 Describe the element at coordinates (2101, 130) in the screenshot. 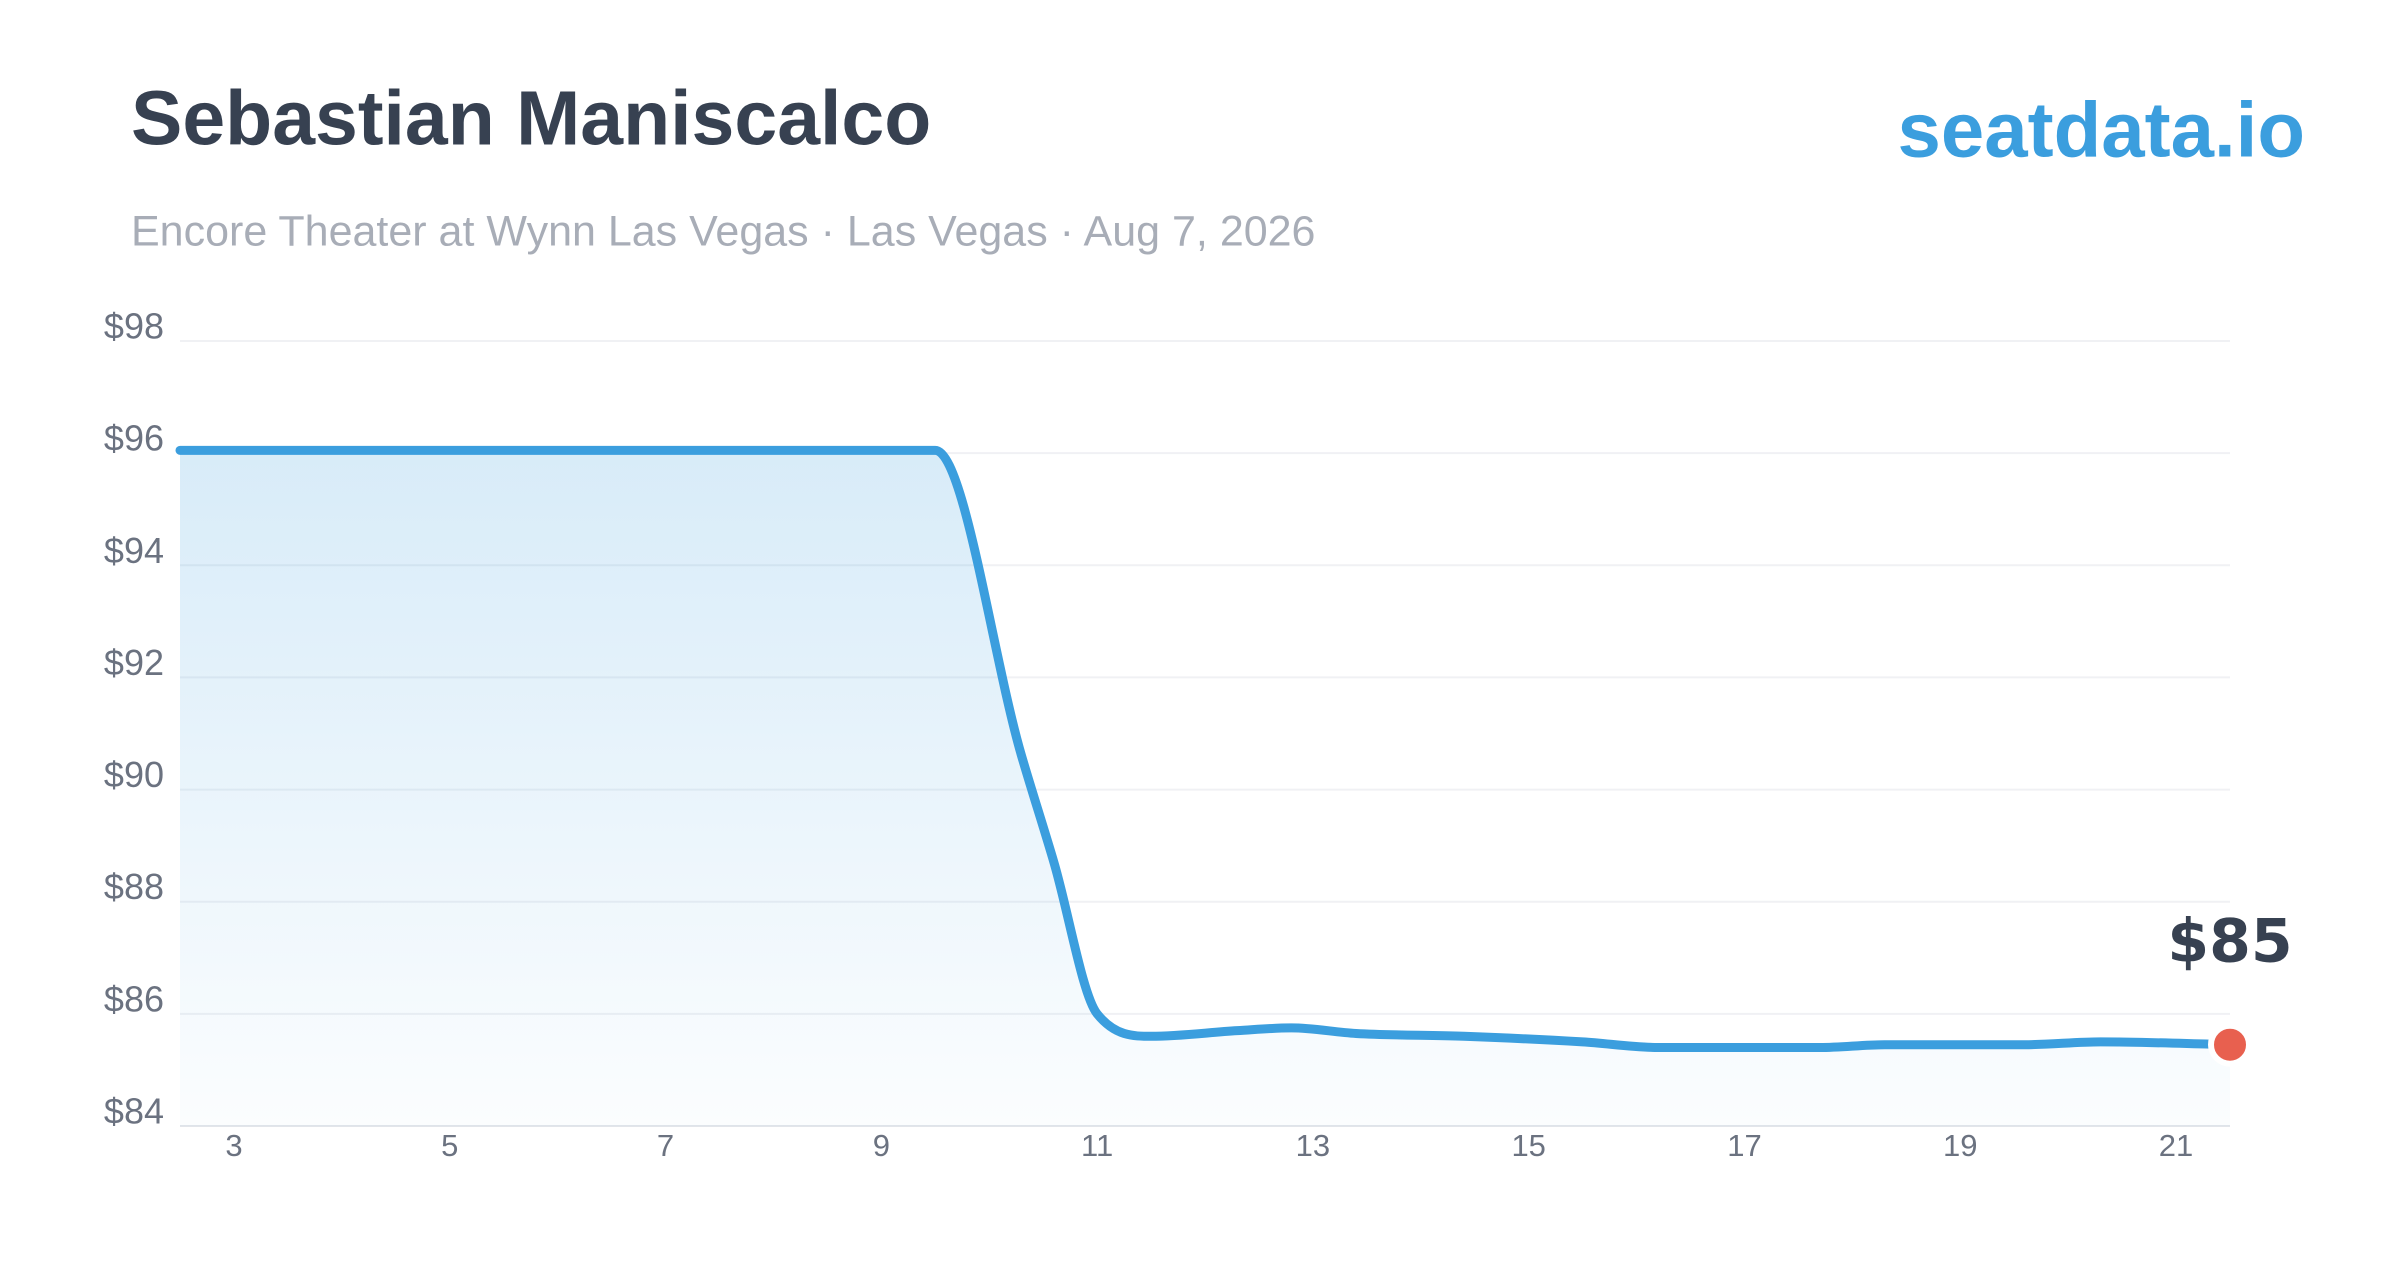

I see `brand: seatdata.io` at that location.